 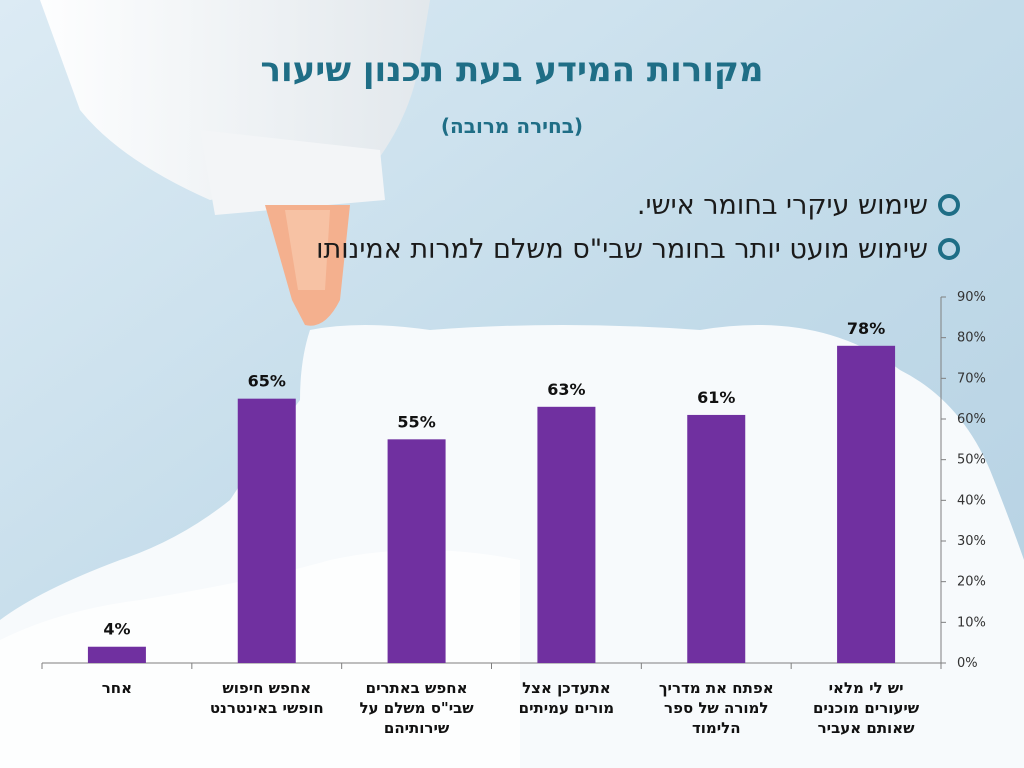 I want to click on y-tick-label: 30%, so click(x=971, y=541).